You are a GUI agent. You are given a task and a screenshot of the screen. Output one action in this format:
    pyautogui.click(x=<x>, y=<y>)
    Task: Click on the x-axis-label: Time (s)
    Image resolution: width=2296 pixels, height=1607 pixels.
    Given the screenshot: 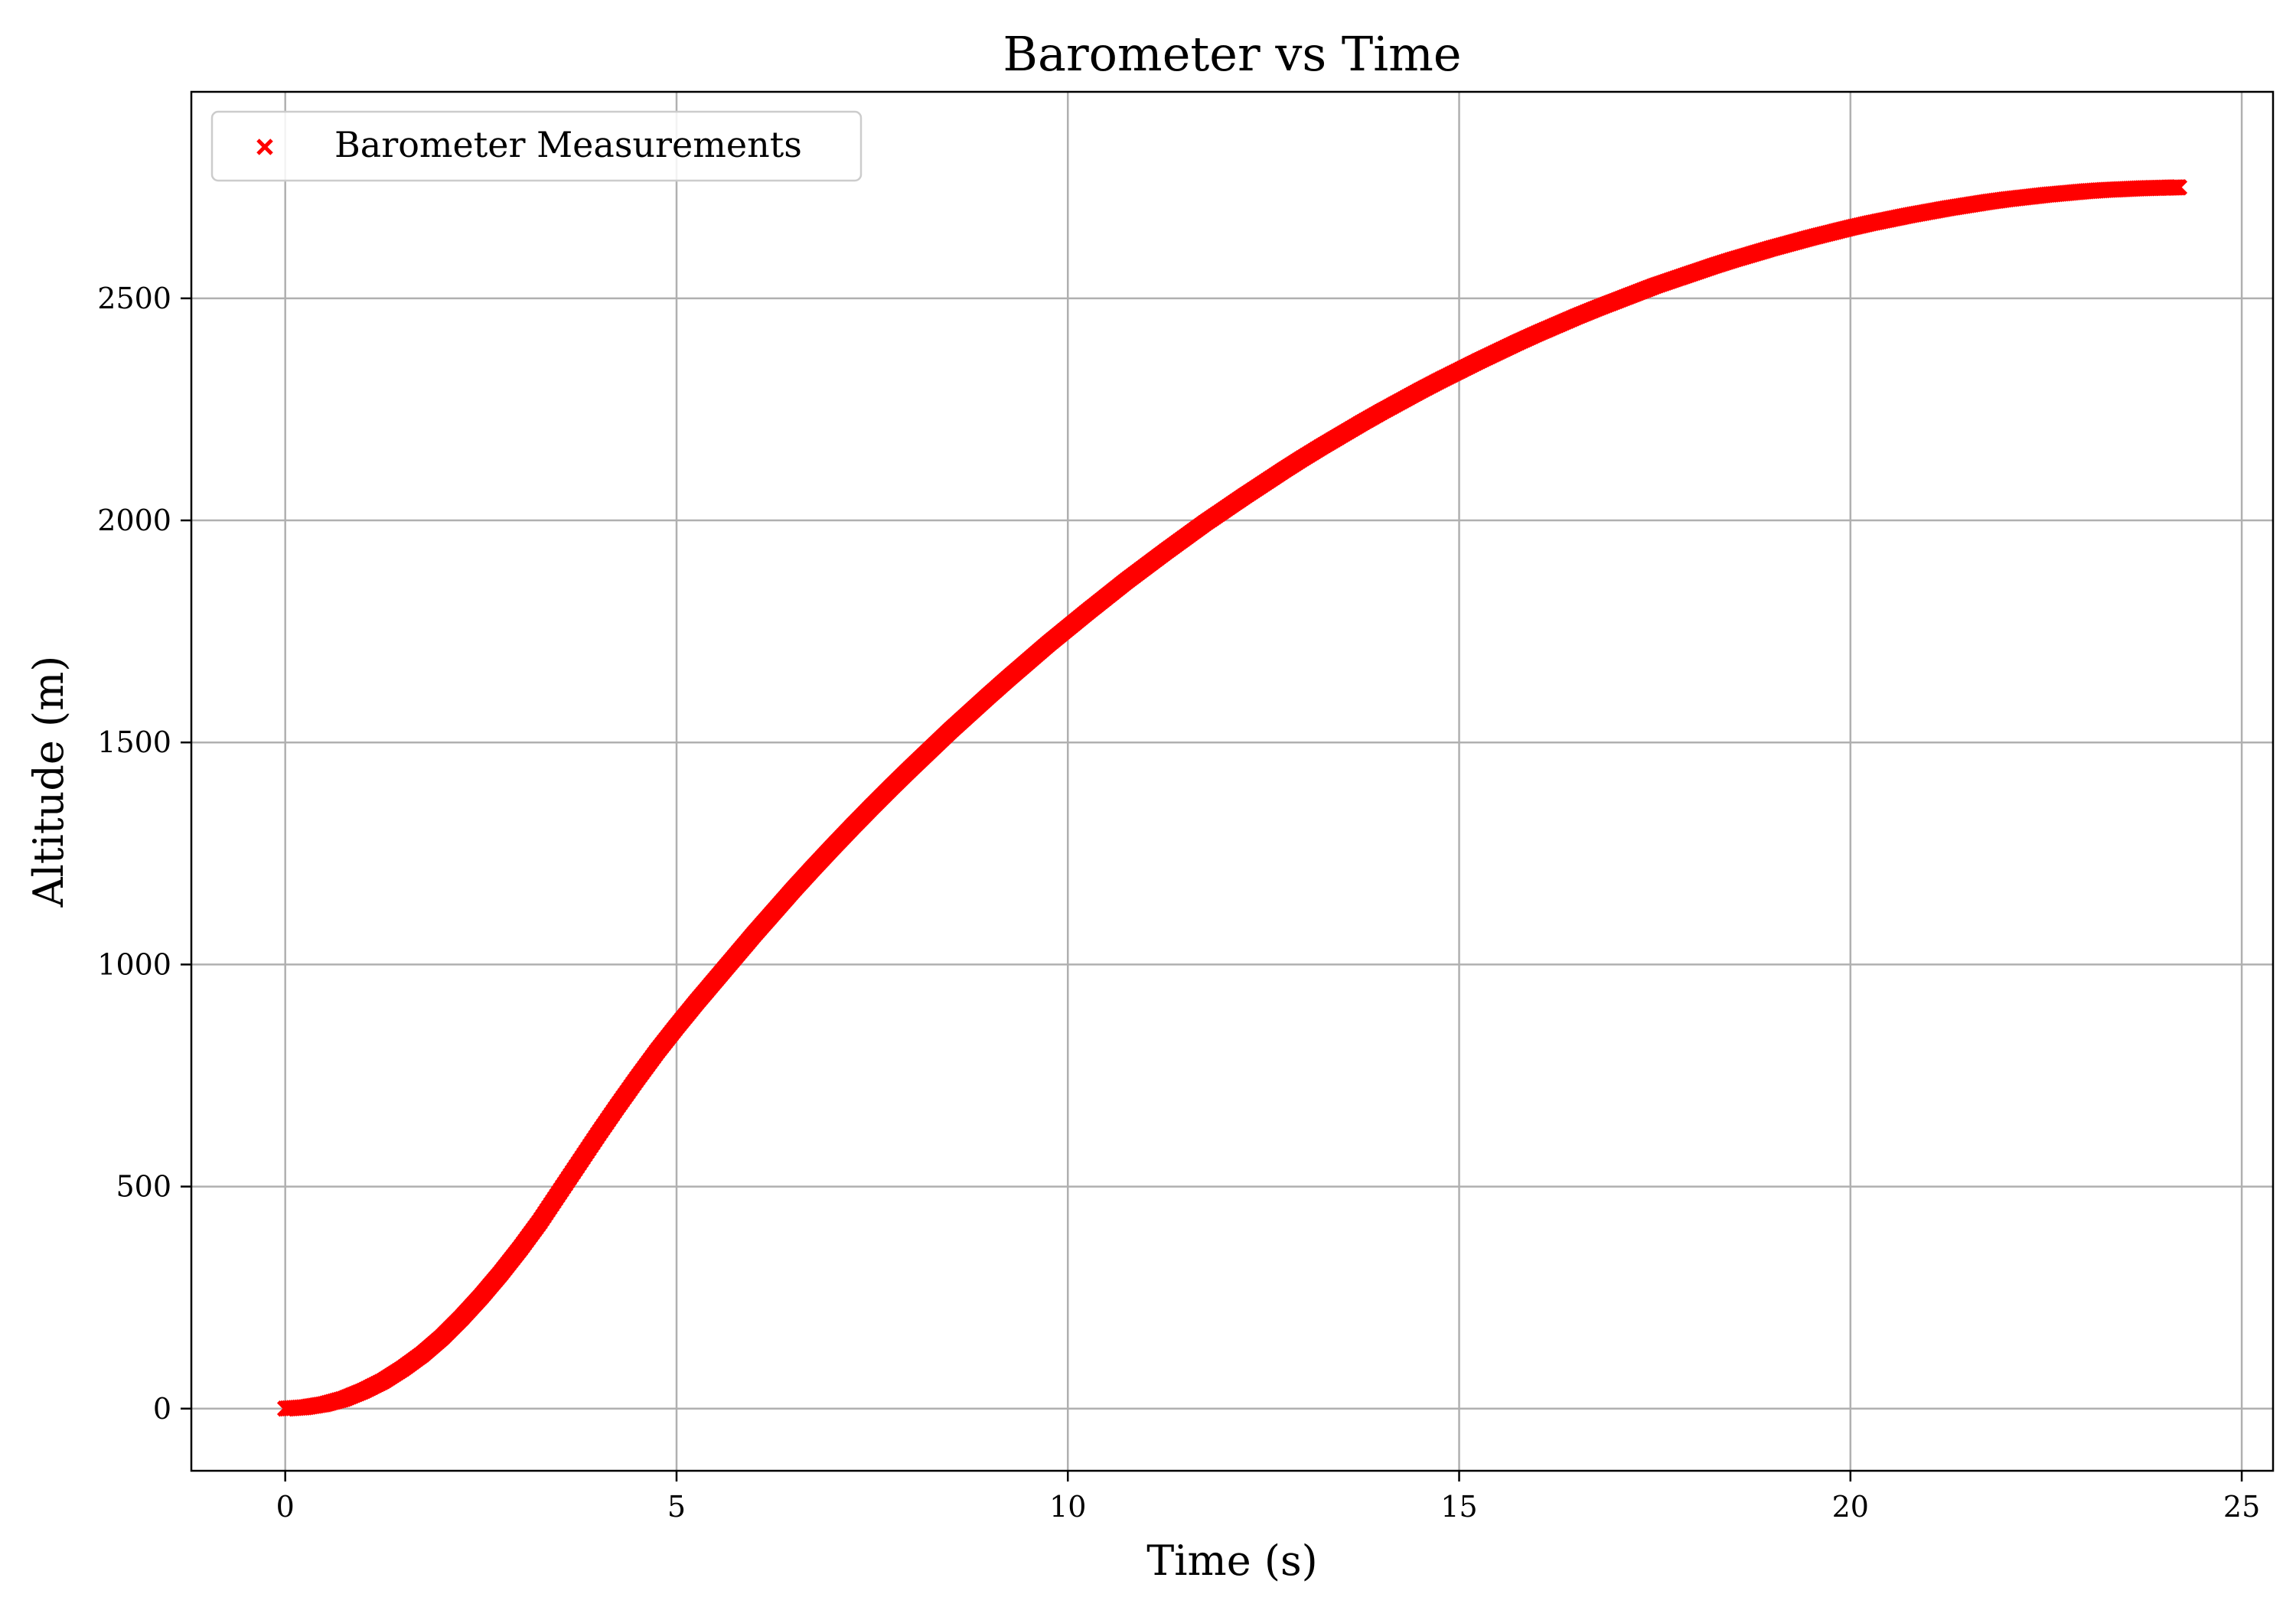 What is the action you would take?
    pyautogui.click(x=1231, y=1561)
    